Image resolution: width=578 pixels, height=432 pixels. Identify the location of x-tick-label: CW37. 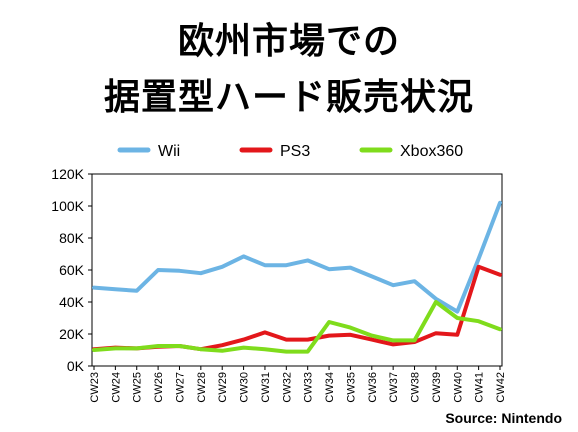
(394, 387).